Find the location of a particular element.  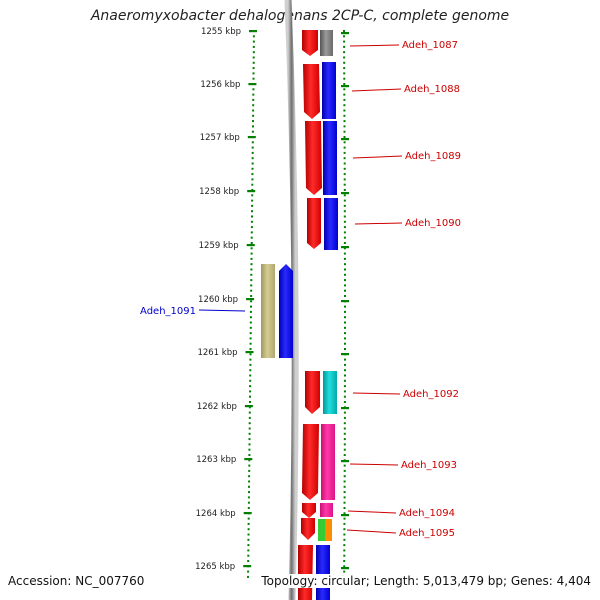

gene-label: Adeh_1089 is located at coordinates (433, 156).